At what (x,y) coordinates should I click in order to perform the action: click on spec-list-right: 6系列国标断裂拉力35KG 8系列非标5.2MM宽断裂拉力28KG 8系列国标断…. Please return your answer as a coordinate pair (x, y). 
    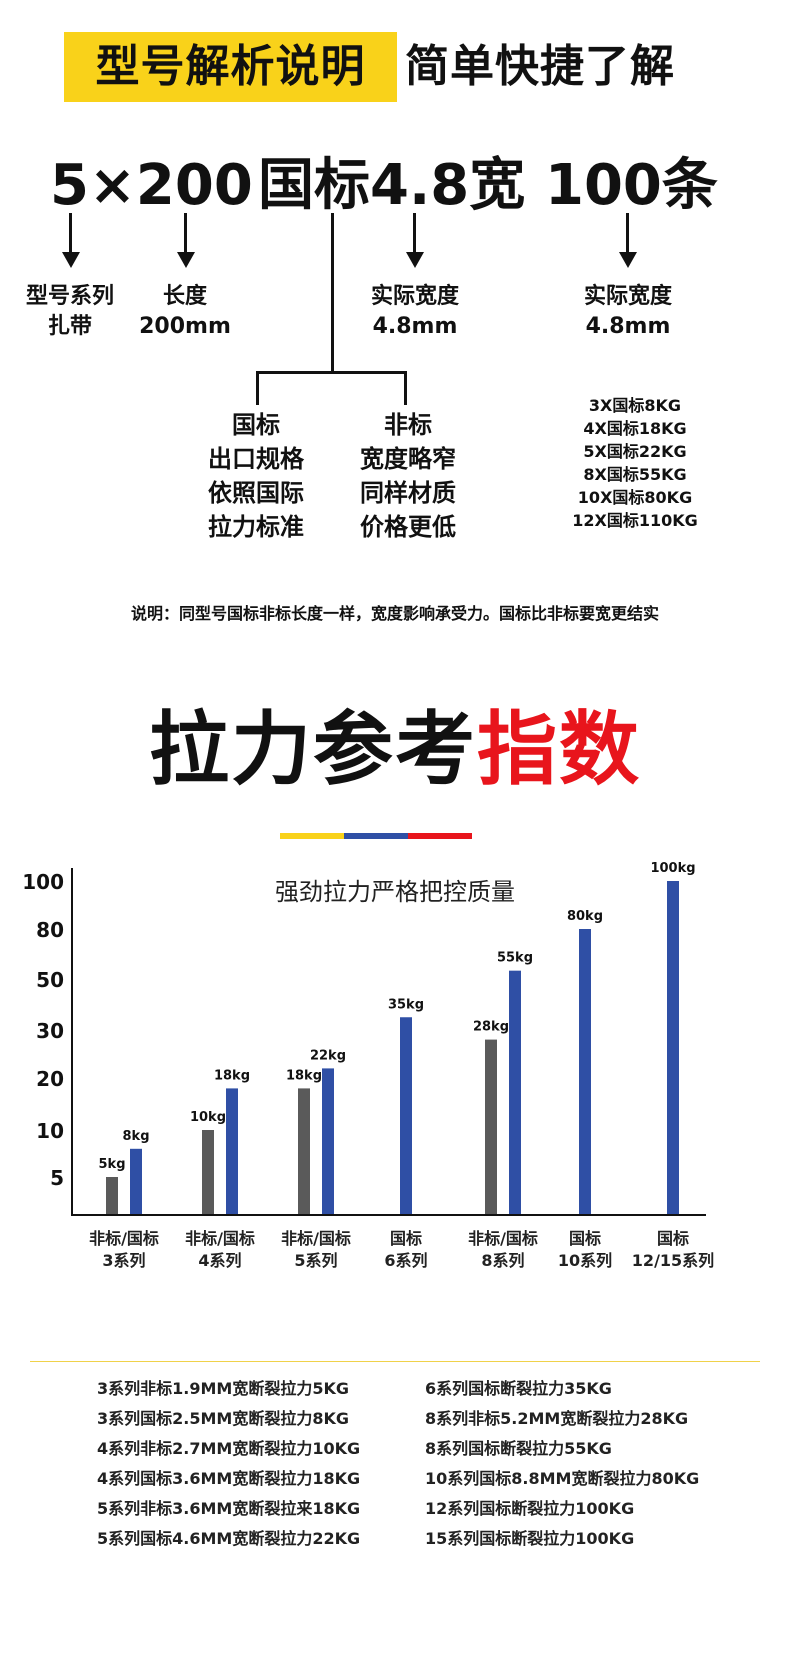
    Looking at the image, I should click on (585, 1464).